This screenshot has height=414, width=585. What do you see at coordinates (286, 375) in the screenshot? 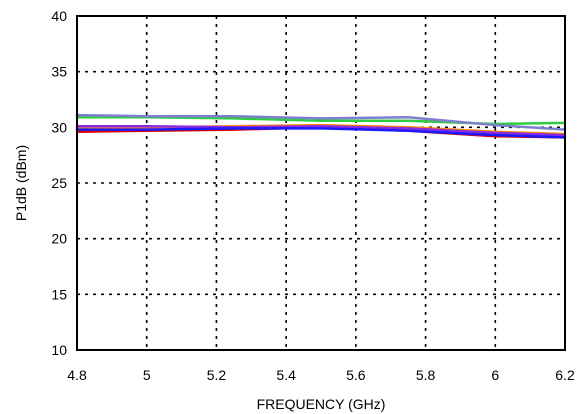
I see `x-tick-label: 5.4` at bounding box center [286, 375].